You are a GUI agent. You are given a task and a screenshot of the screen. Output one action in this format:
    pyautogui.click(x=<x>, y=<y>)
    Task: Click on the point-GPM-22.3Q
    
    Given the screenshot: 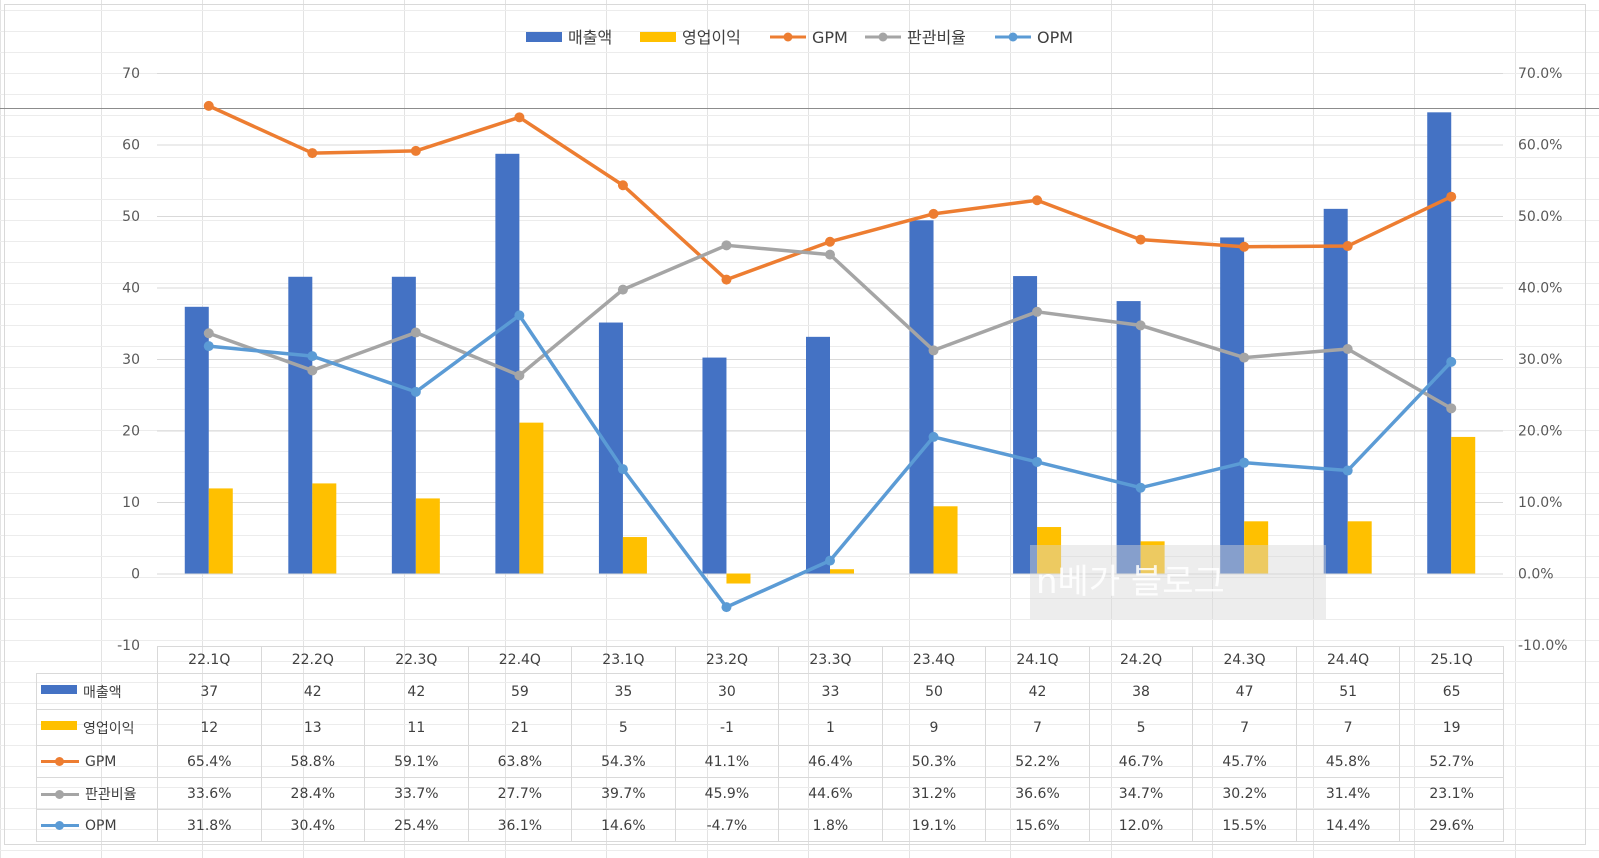 What is the action you would take?
    pyautogui.click(x=415, y=150)
    